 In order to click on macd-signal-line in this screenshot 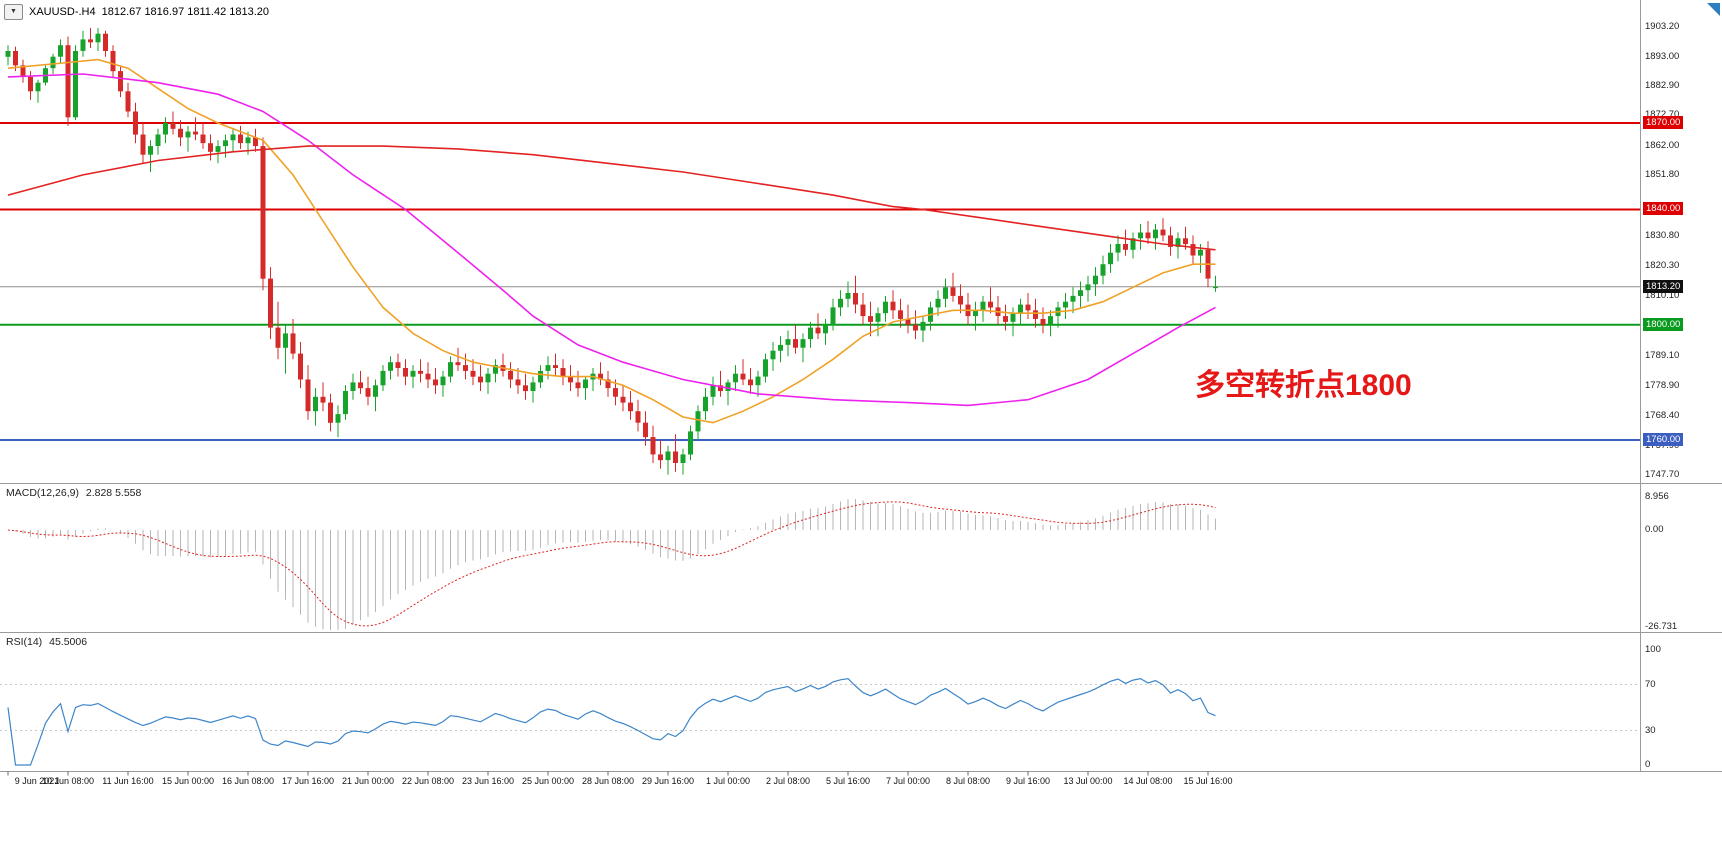, I will do `click(611, 564)`.